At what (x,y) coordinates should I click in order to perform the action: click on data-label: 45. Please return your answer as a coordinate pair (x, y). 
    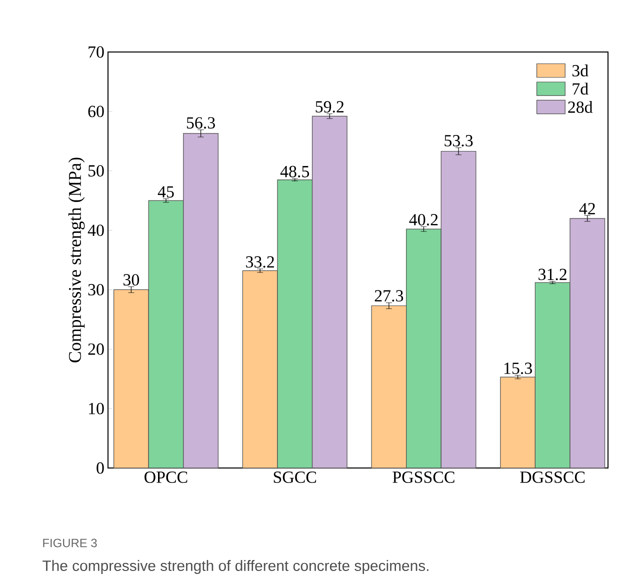
    Looking at the image, I should click on (166, 192).